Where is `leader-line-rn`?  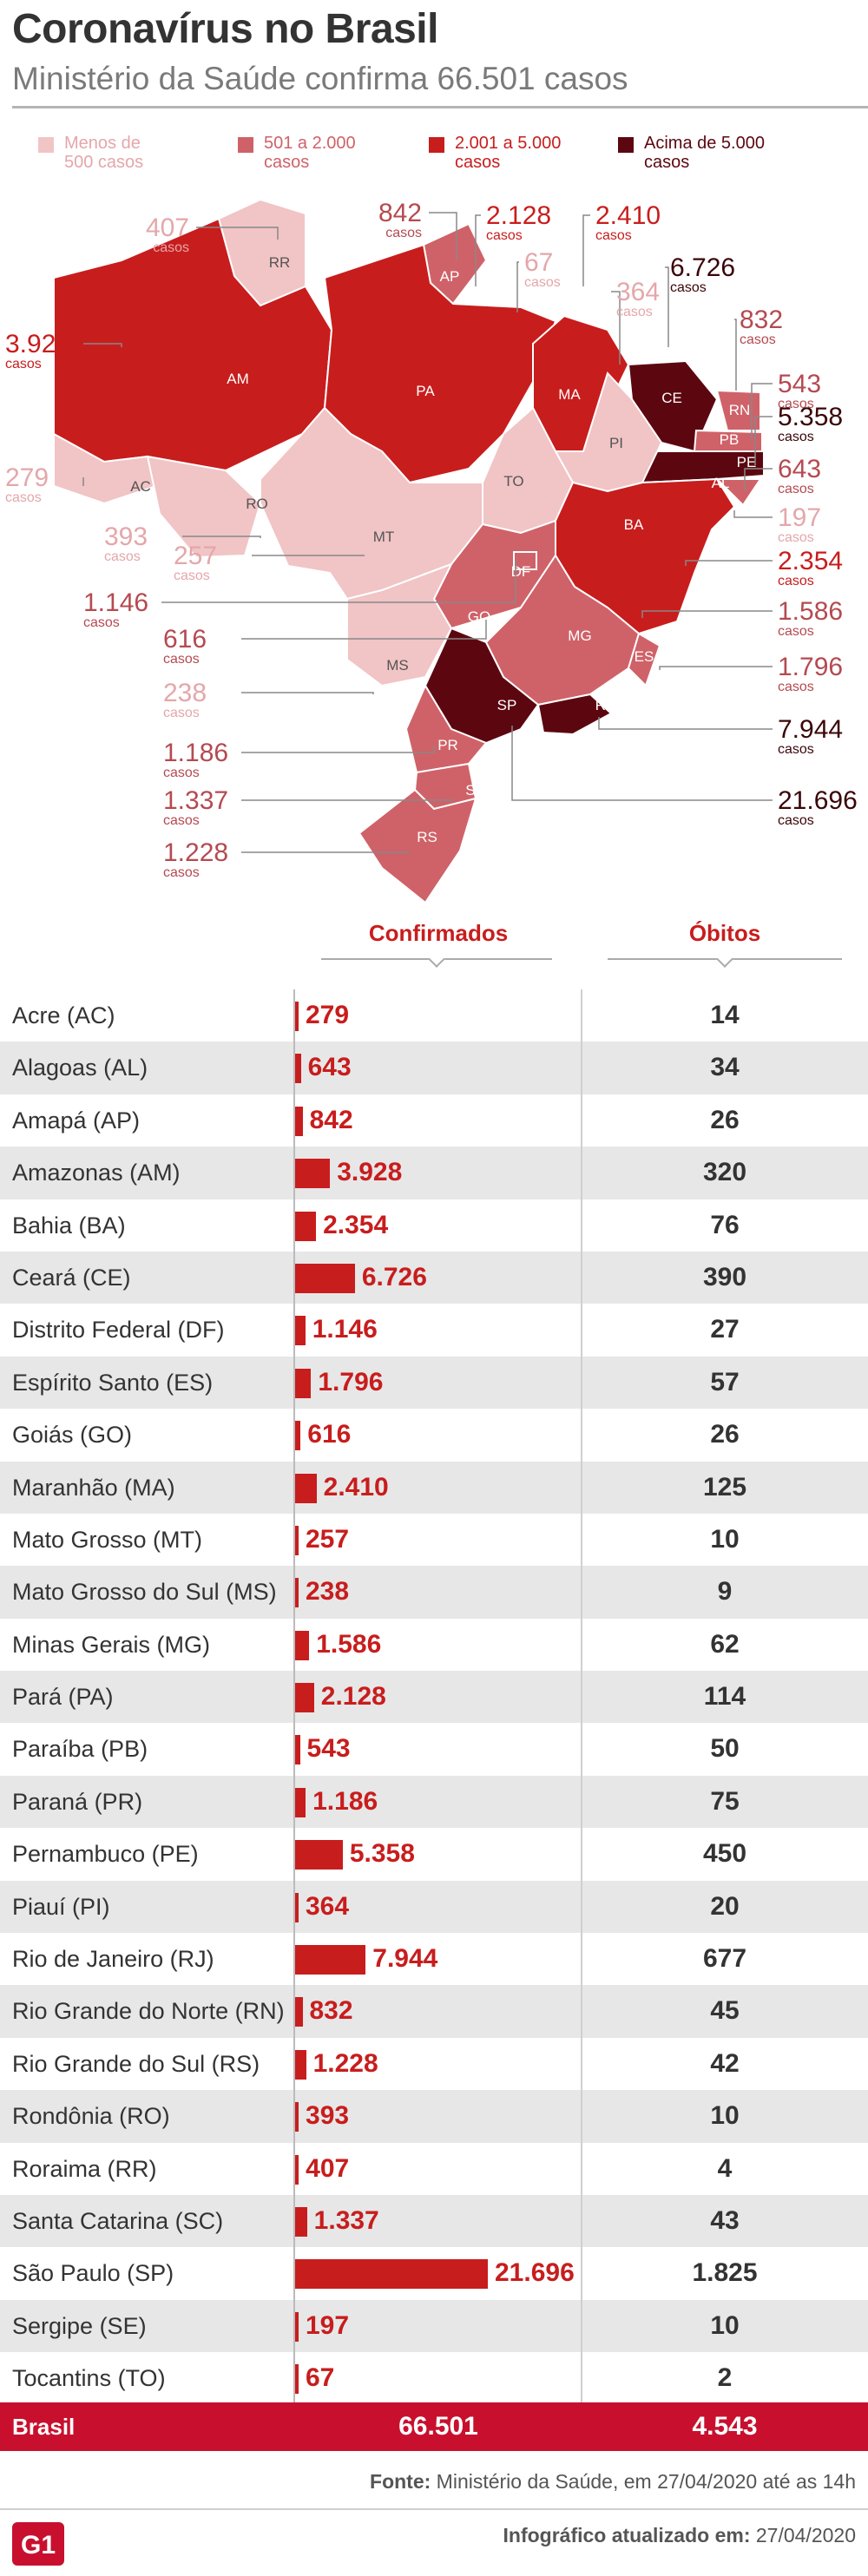 leader-line-rn is located at coordinates (735, 355).